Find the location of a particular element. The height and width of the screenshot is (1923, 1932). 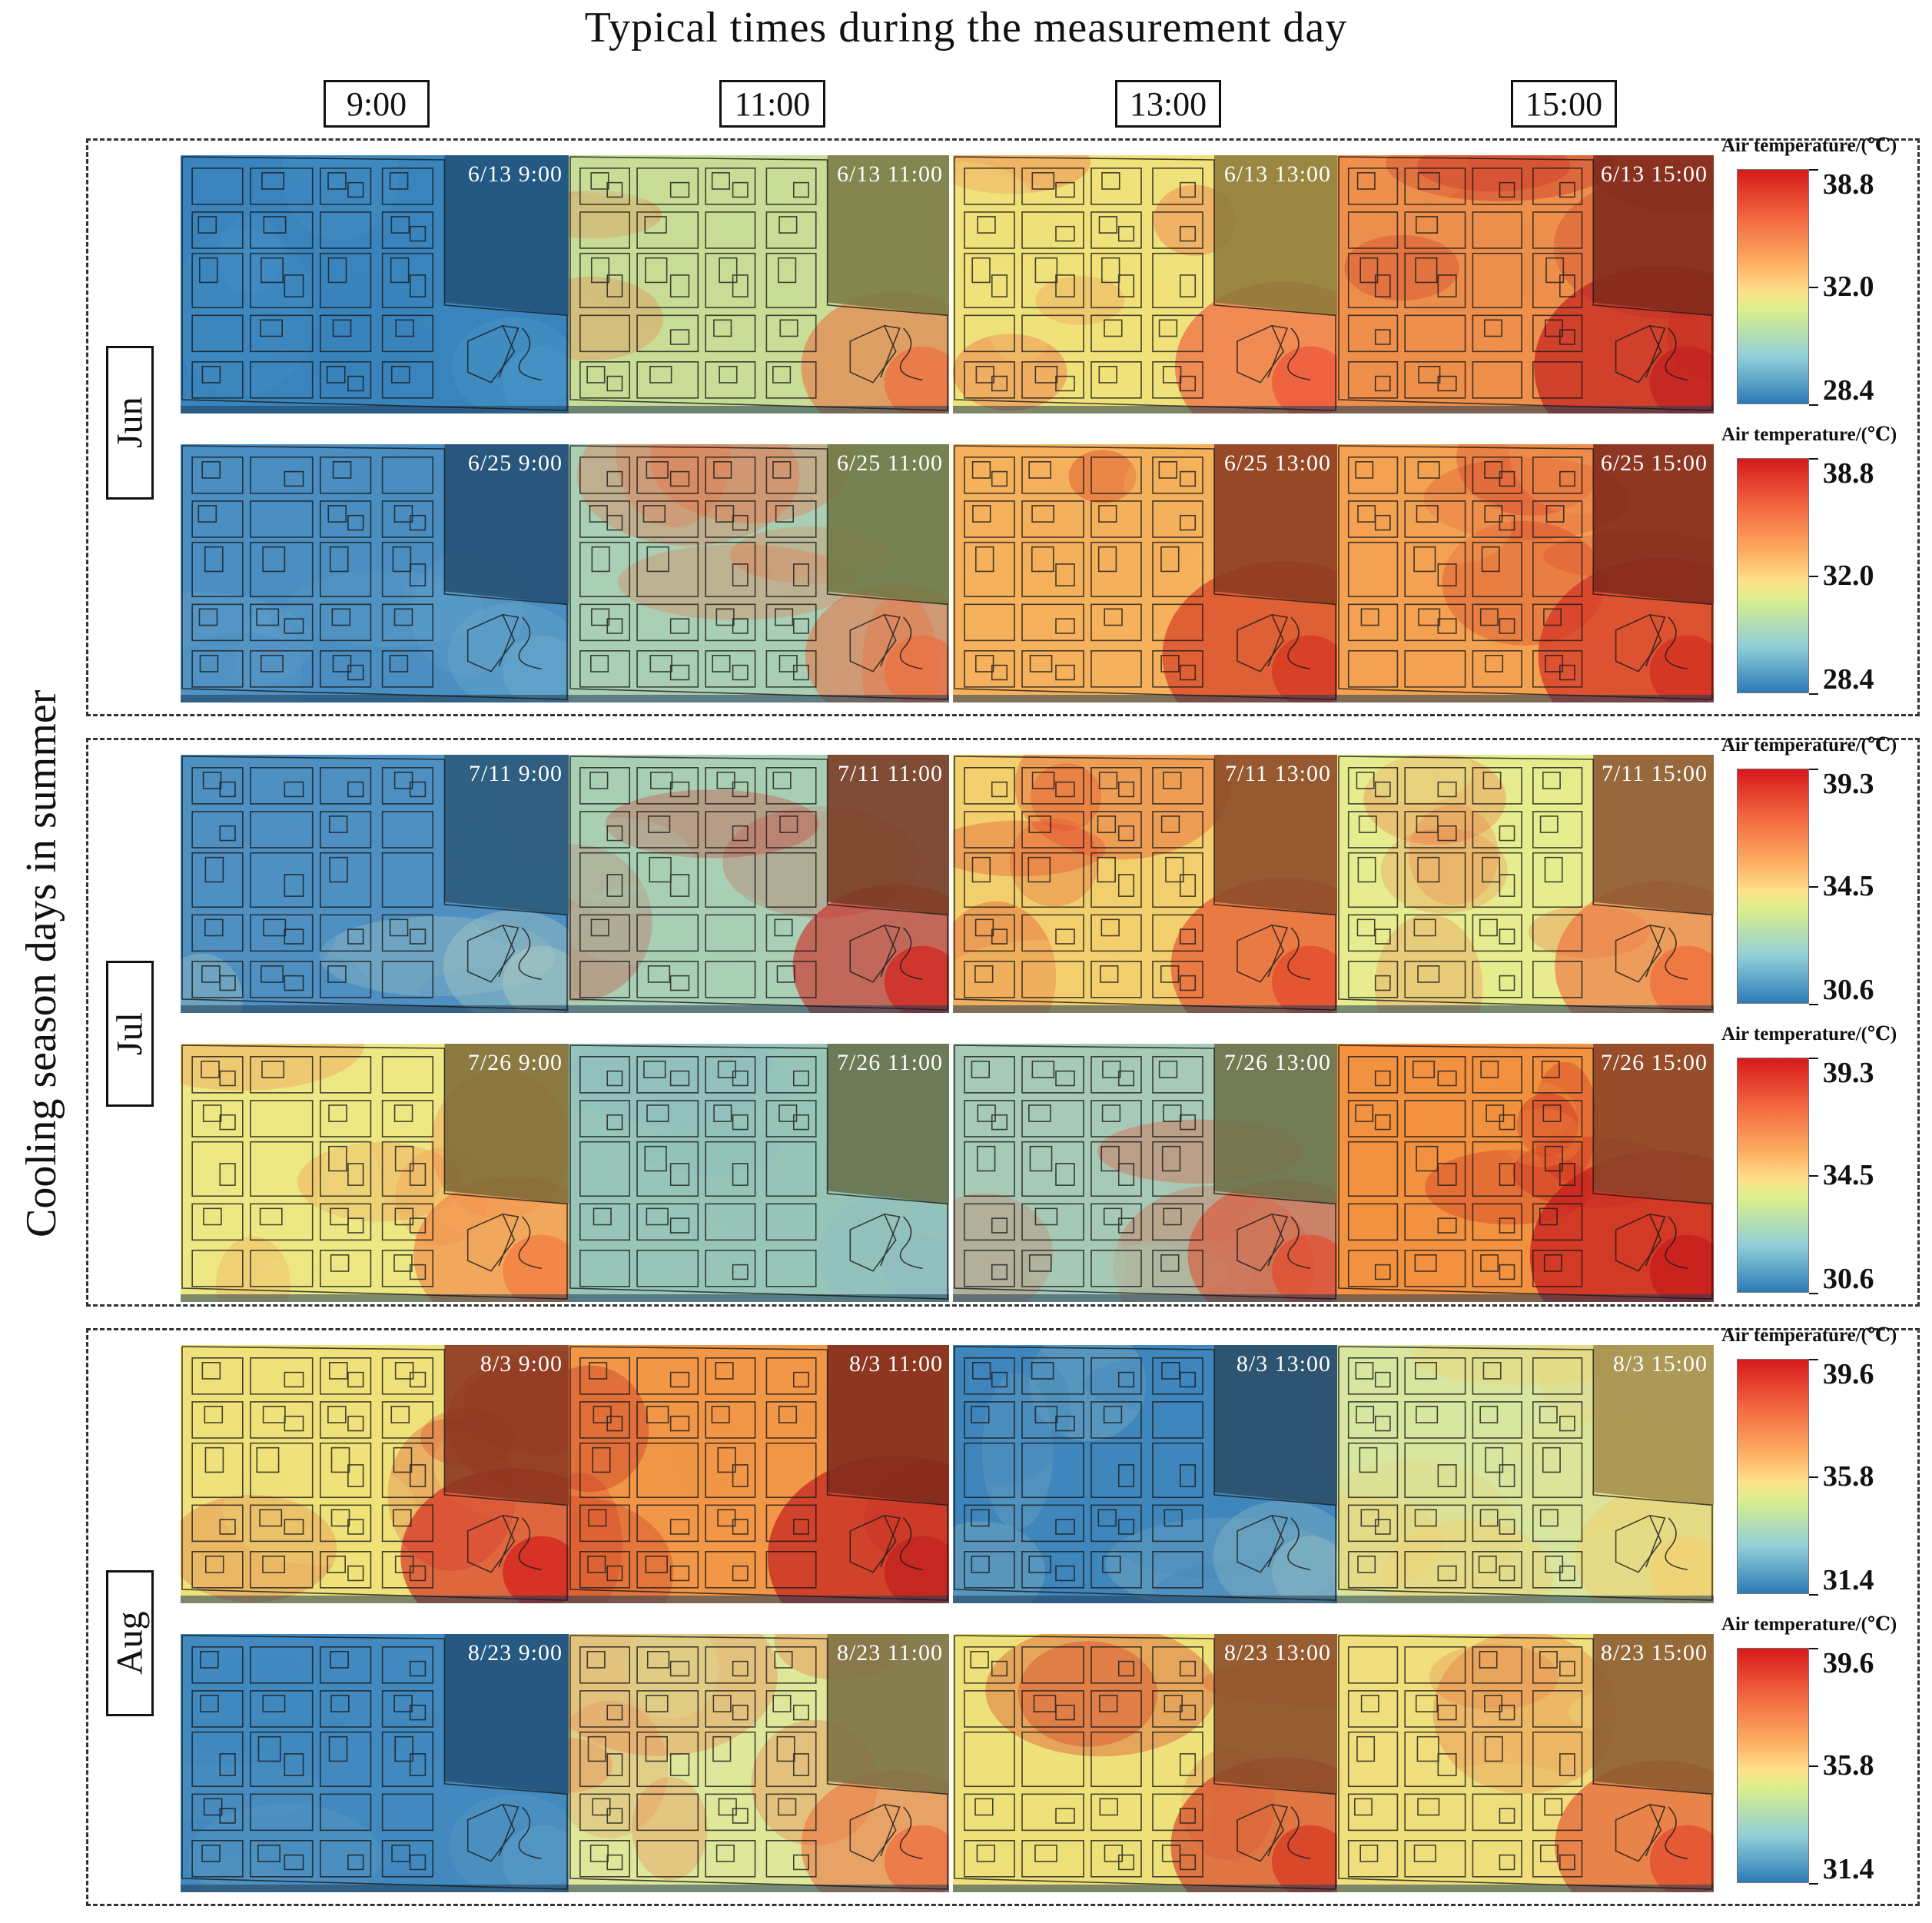

map-panel-7-11-11-00: 7/11 11:00 is located at coordinates (759, 884).